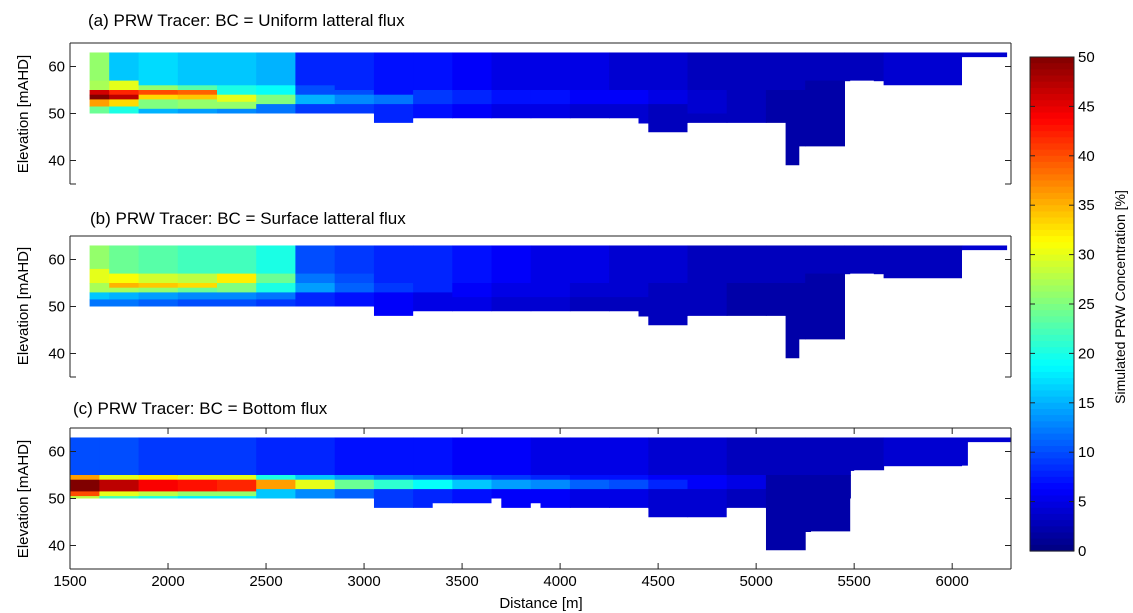  Describe the element at coordinates (853, 581) in the screenshot. I see `x-tick-label: 5500` at that location.